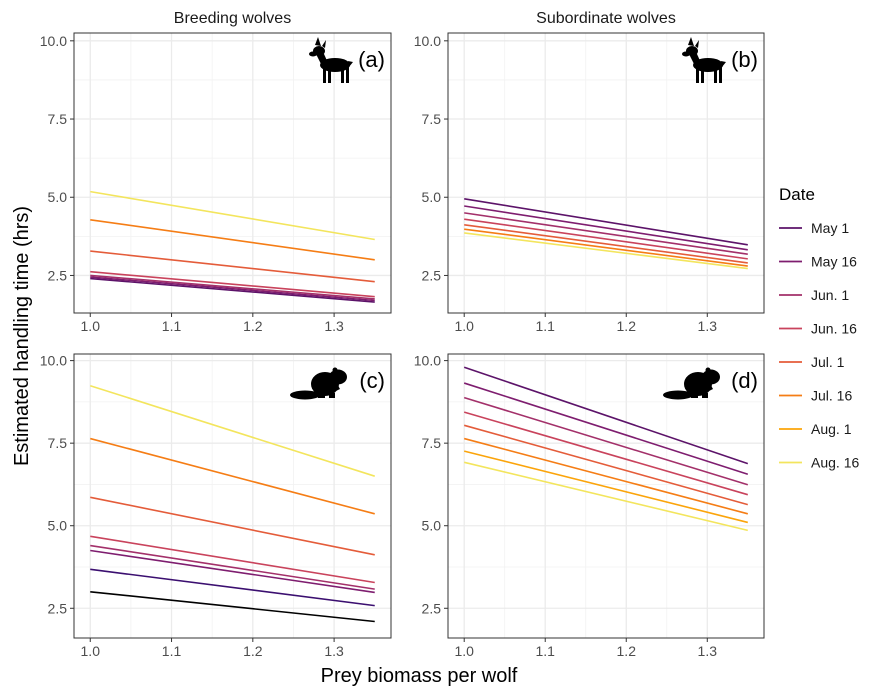 The height and width of the screenshot is (691, 878). I want to click on legend-label-1: May 16, so click(834, 262).